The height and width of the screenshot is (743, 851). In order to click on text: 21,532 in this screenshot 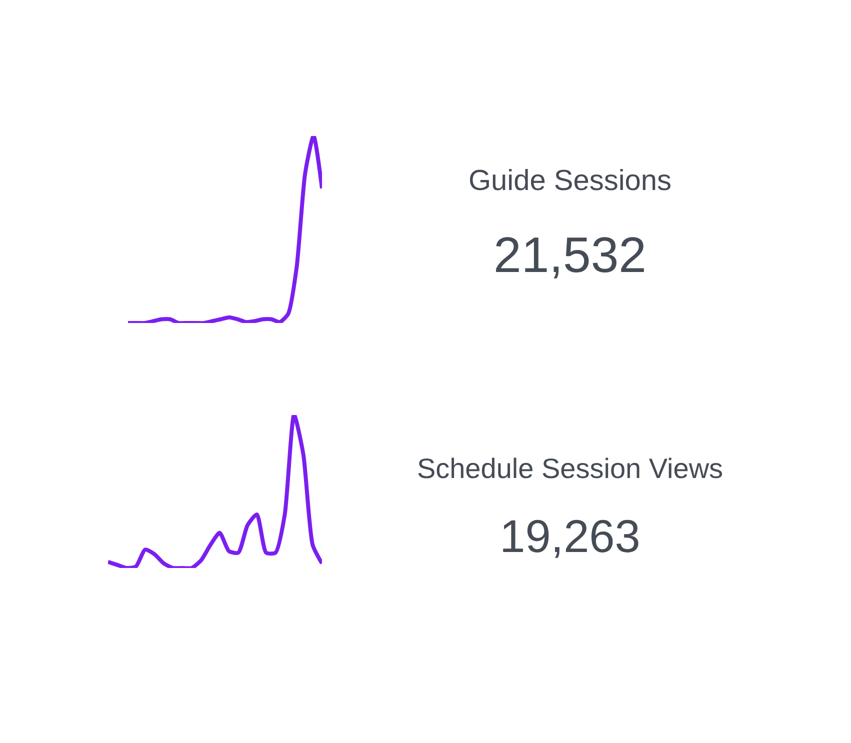, I will do `click(570, 255)`.